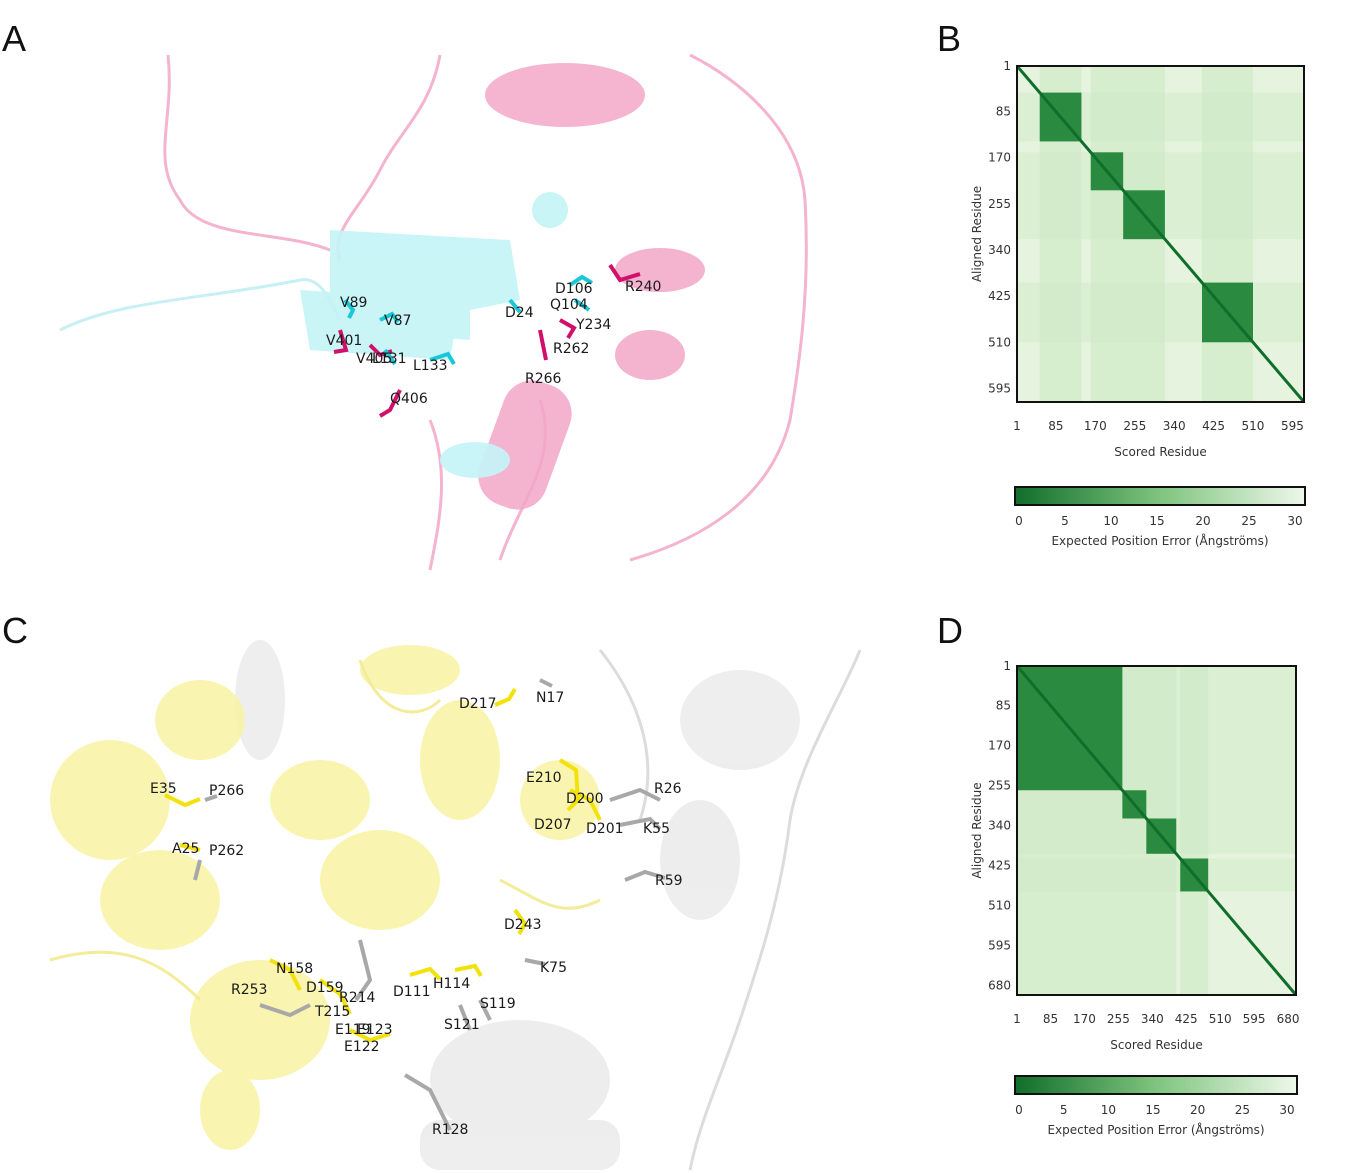  I want to click on residue-label: V87, so click(397, 321).